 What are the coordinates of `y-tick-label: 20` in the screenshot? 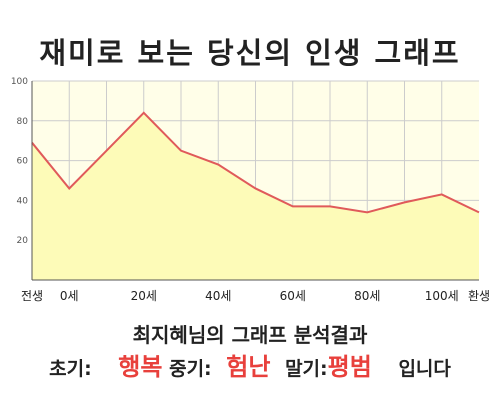 It's located at (23, 241).